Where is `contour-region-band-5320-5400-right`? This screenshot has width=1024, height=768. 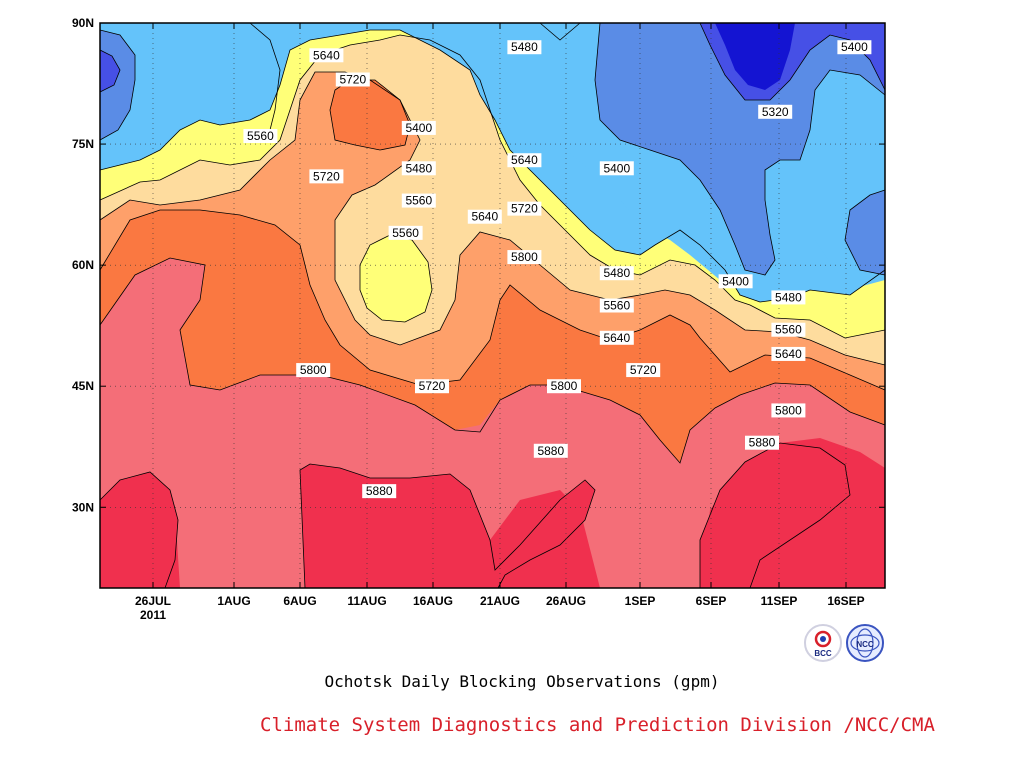 contour-region-band-5320-5400-right is located at coordinates (865, 232).